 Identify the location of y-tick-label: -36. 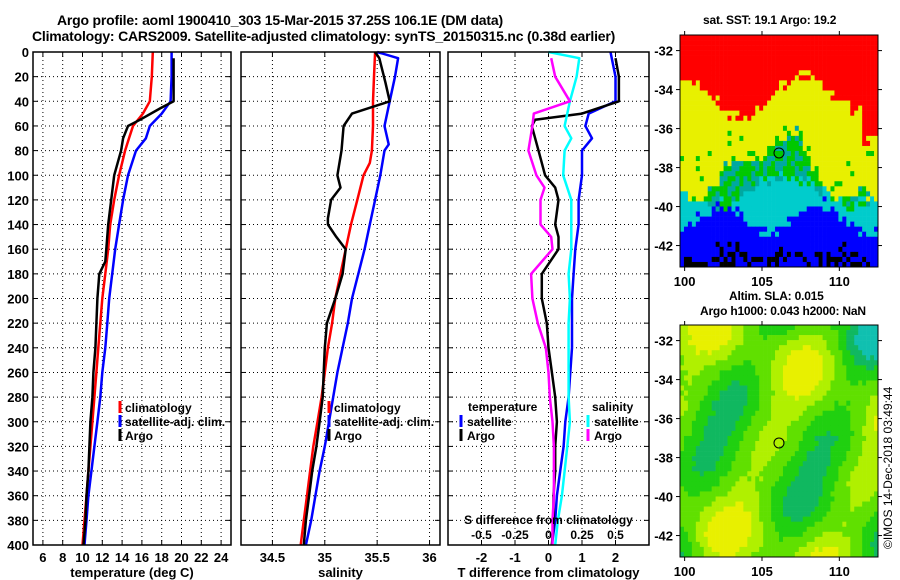
(663, 419).